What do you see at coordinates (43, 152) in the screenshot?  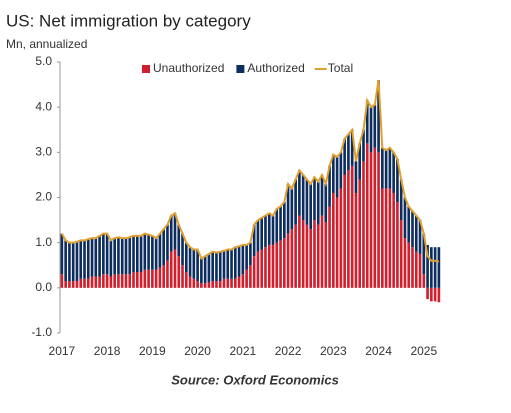 I see `y-tick-label: 3.0` at bounding box center [43, 152].